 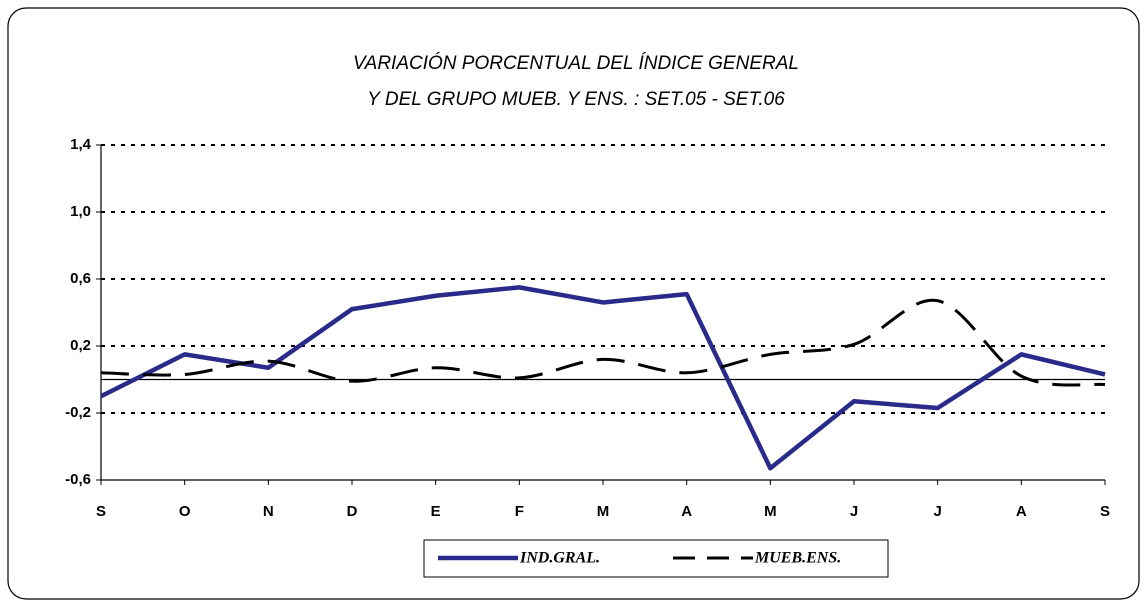 What do you see at coordinates (797, 558) in the screenshot?
I see `legend-label: MUEB.ENS.` at bounding box center [797, 558].